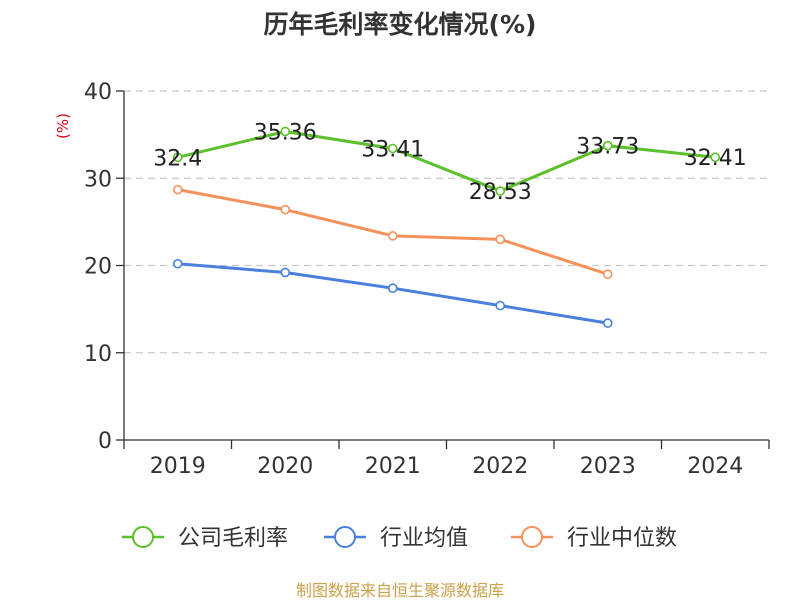 This screenshot has width=800, height=600. Describe the element at coordinates (233, 538) in the screenshot. I see `legend-label-0: 公司毛利率` at that location.